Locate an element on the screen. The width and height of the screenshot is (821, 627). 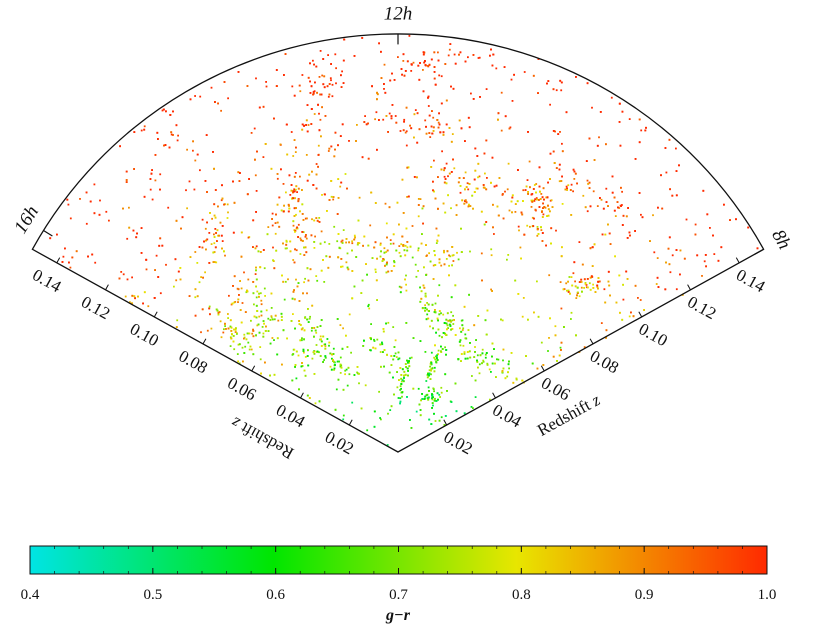
radial-tick-right is located at coordinates (640, 314).